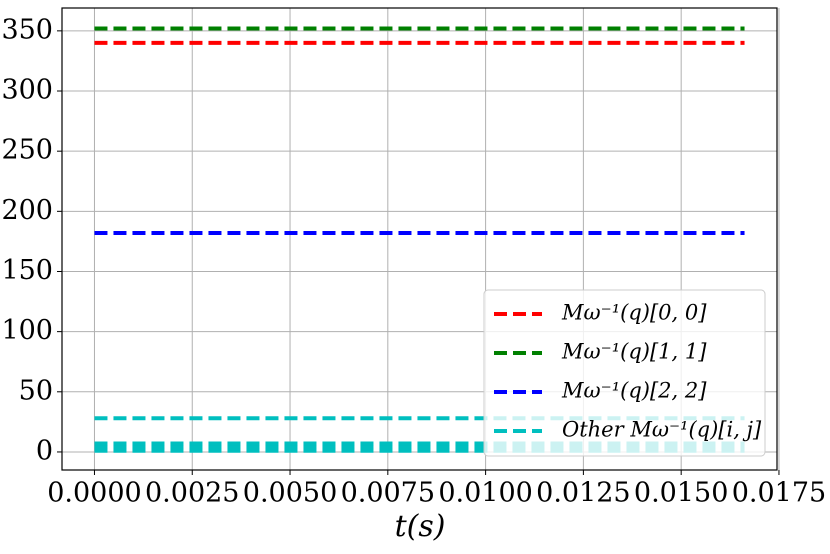  Describe the element at coordinates (779, 493) in the screenshot. I see `x-tick-label: 0.0175` at that location.